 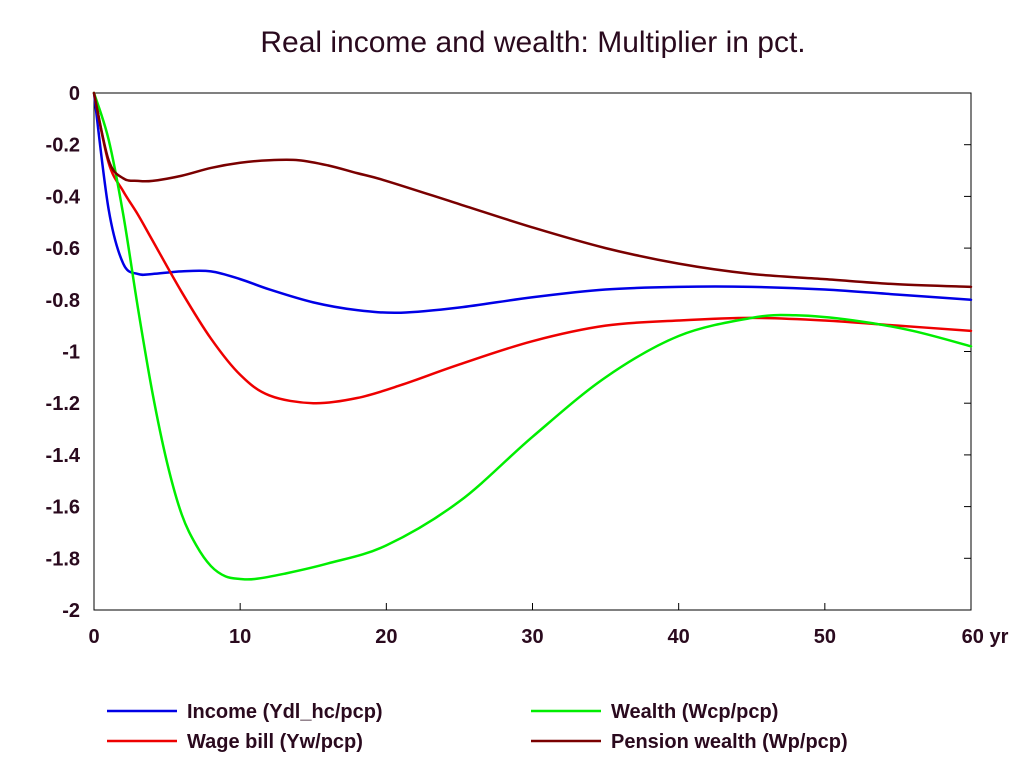 I want to click on x-tick-label: 0, so click(x=93, y=637).